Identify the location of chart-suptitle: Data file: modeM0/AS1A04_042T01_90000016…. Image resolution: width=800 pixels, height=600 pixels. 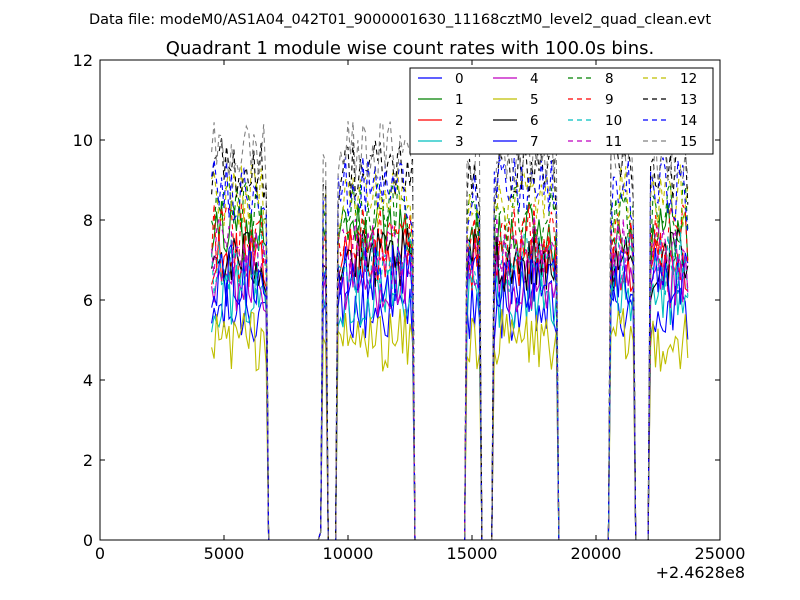
(400, 20).